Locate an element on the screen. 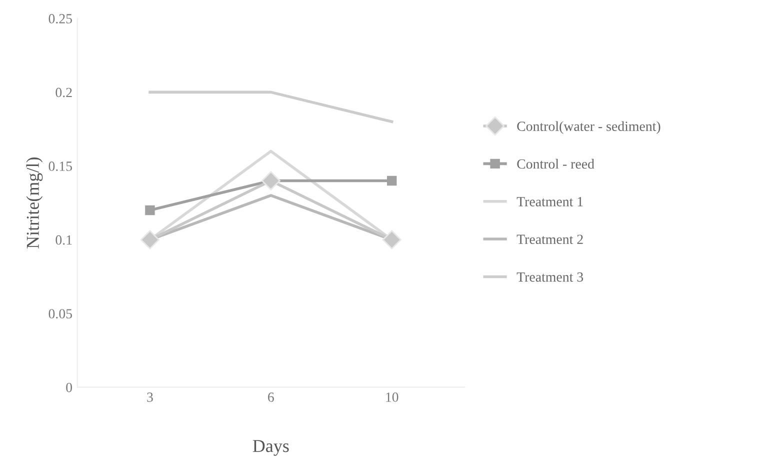  y-axis-title: Nitrite(mg/l) is located at coordinates (34, 203).